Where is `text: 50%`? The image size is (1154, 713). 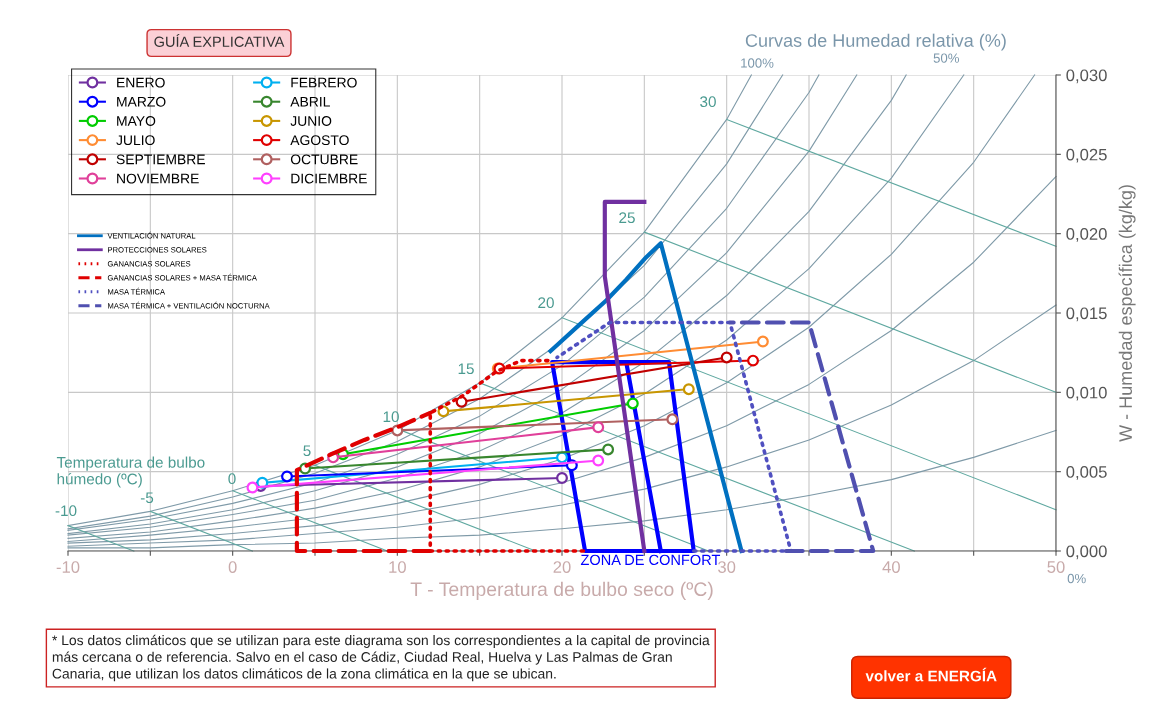
text: 50% is located at coordinates (946, 58).